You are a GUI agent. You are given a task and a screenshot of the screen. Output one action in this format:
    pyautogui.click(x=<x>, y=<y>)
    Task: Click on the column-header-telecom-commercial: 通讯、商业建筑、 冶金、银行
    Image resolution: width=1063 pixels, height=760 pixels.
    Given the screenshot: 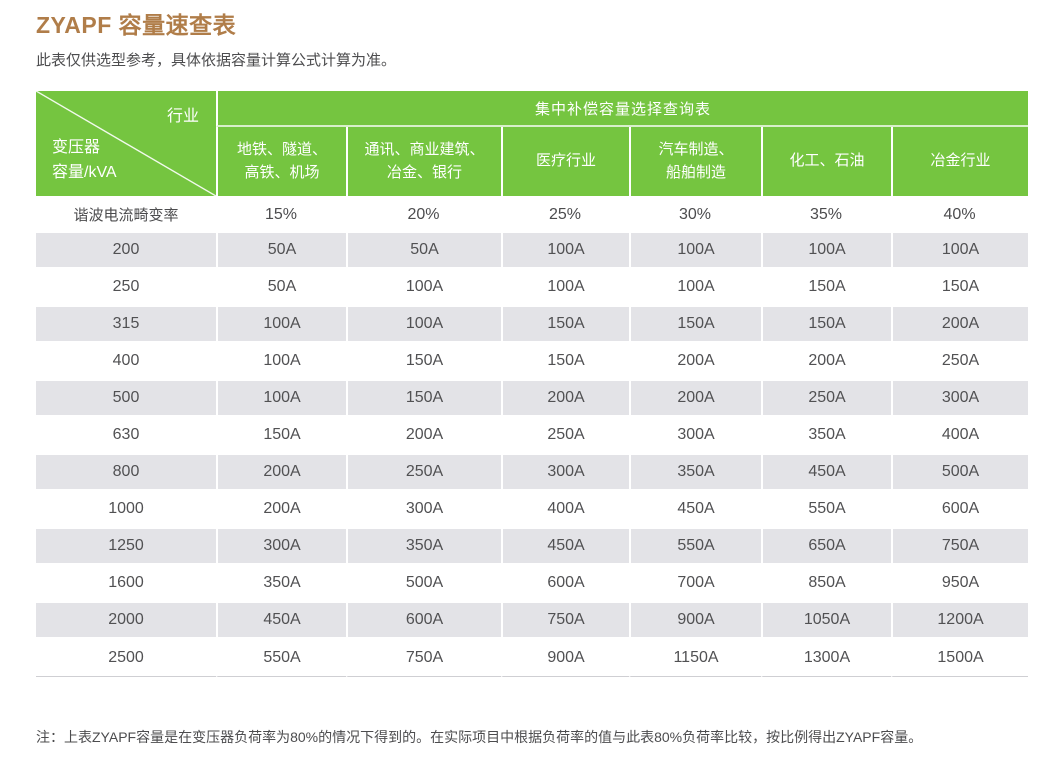 What is the action you would take?
    pyautogui.click(x=423, y=161)
    